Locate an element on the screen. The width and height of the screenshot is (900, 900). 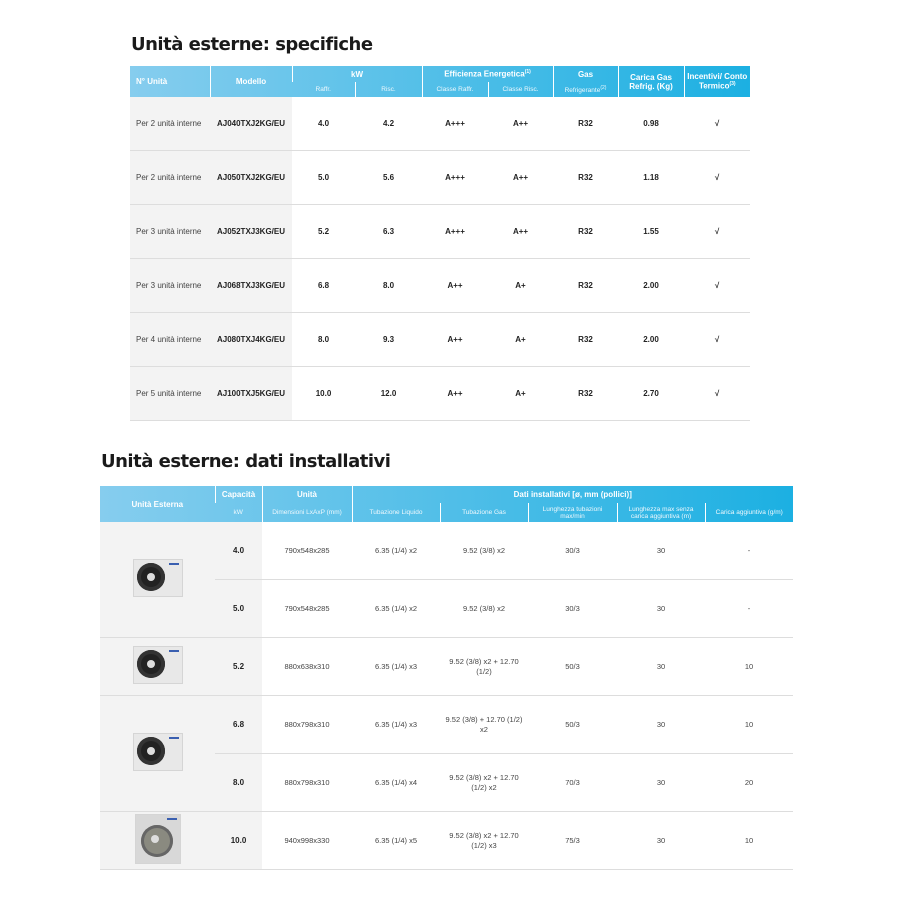
table-cell: 5.0 is located at coordinates (238, 608).